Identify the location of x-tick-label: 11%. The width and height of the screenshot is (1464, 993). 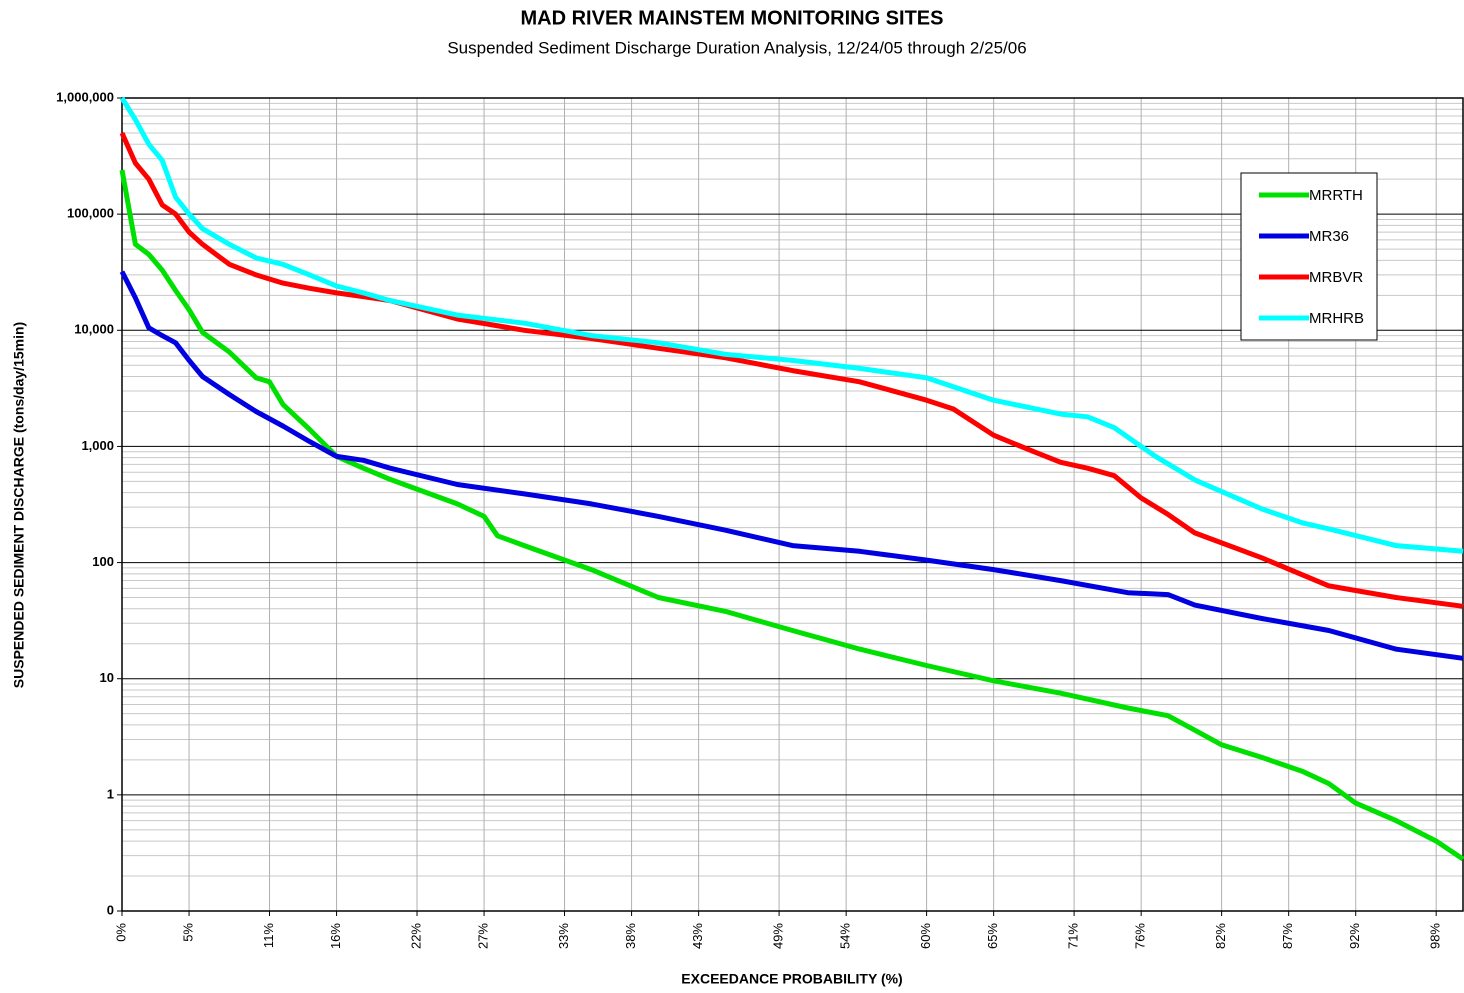
(268, 935).